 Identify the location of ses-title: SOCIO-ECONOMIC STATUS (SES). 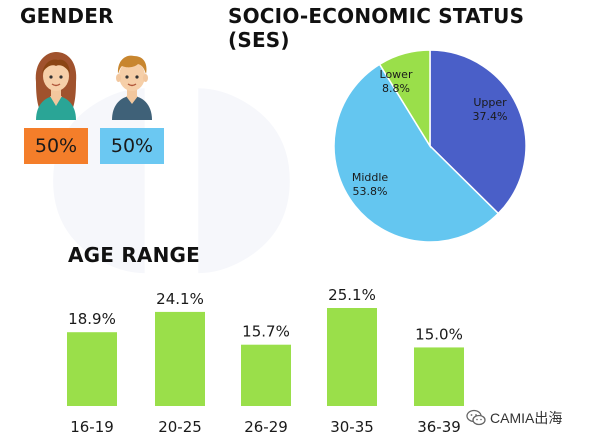
(376, 28).